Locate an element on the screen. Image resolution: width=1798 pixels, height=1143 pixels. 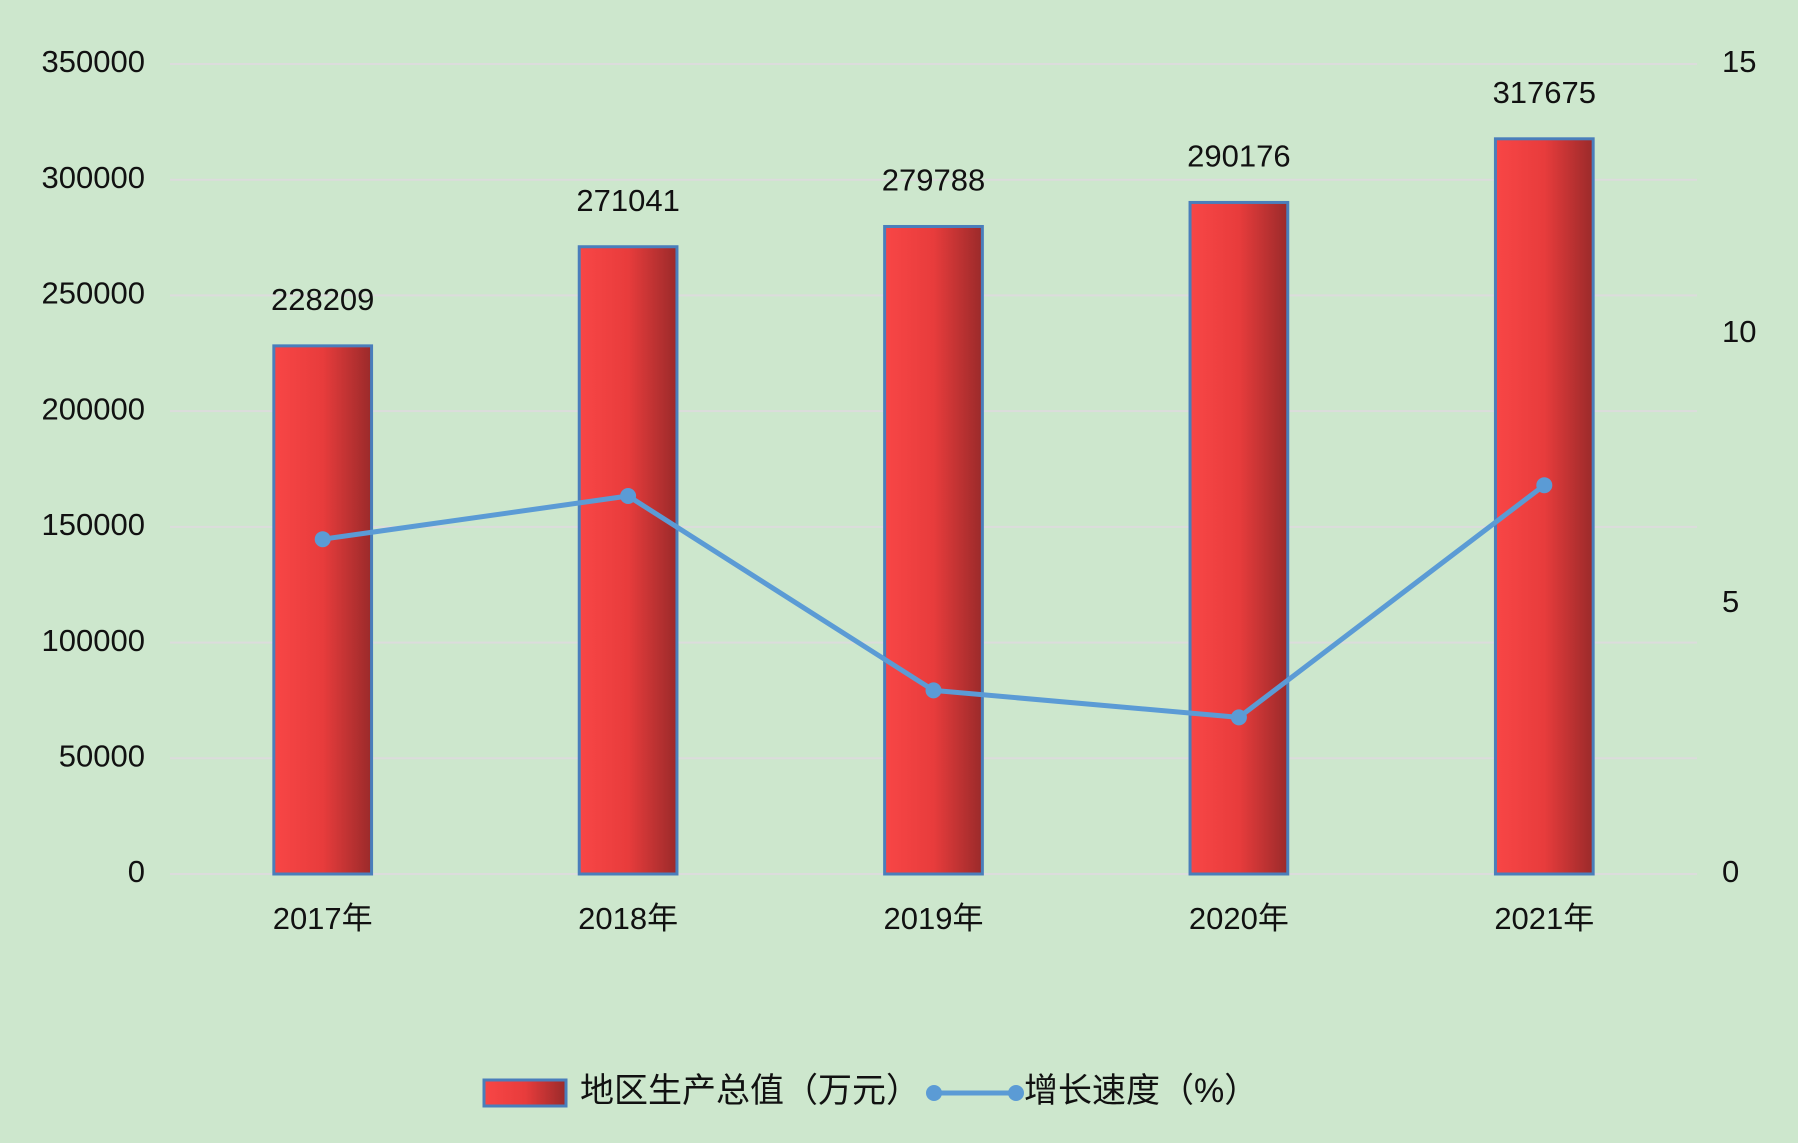
y2-tick-label: 0 is located at coordinates (1730, 871).